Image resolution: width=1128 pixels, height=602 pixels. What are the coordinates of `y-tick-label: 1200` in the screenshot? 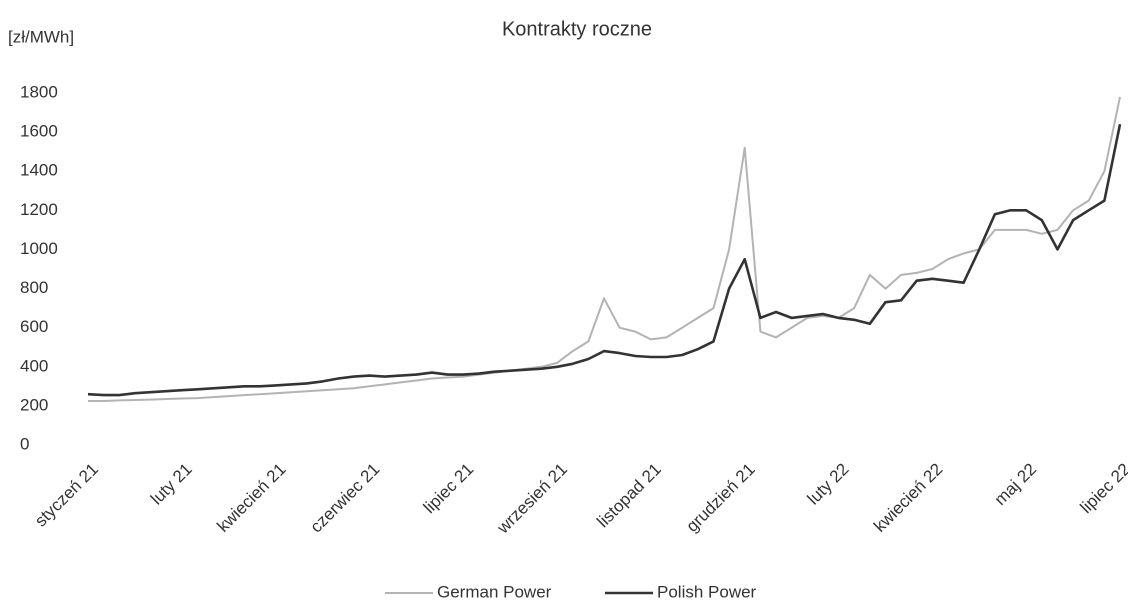 It's located at (39, 209).